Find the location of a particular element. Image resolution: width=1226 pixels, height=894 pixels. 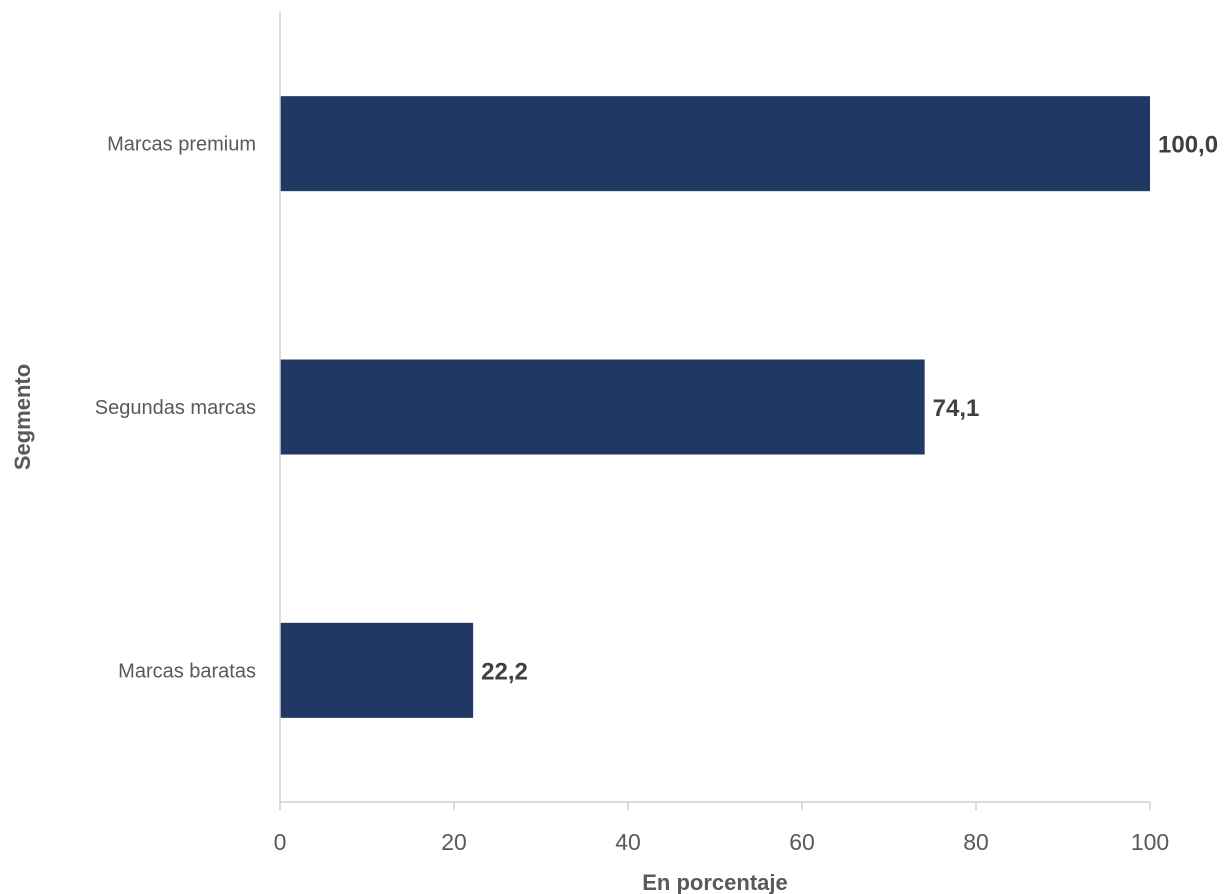

category-label-1: Marcas premium is located at coordinates (181, 145).